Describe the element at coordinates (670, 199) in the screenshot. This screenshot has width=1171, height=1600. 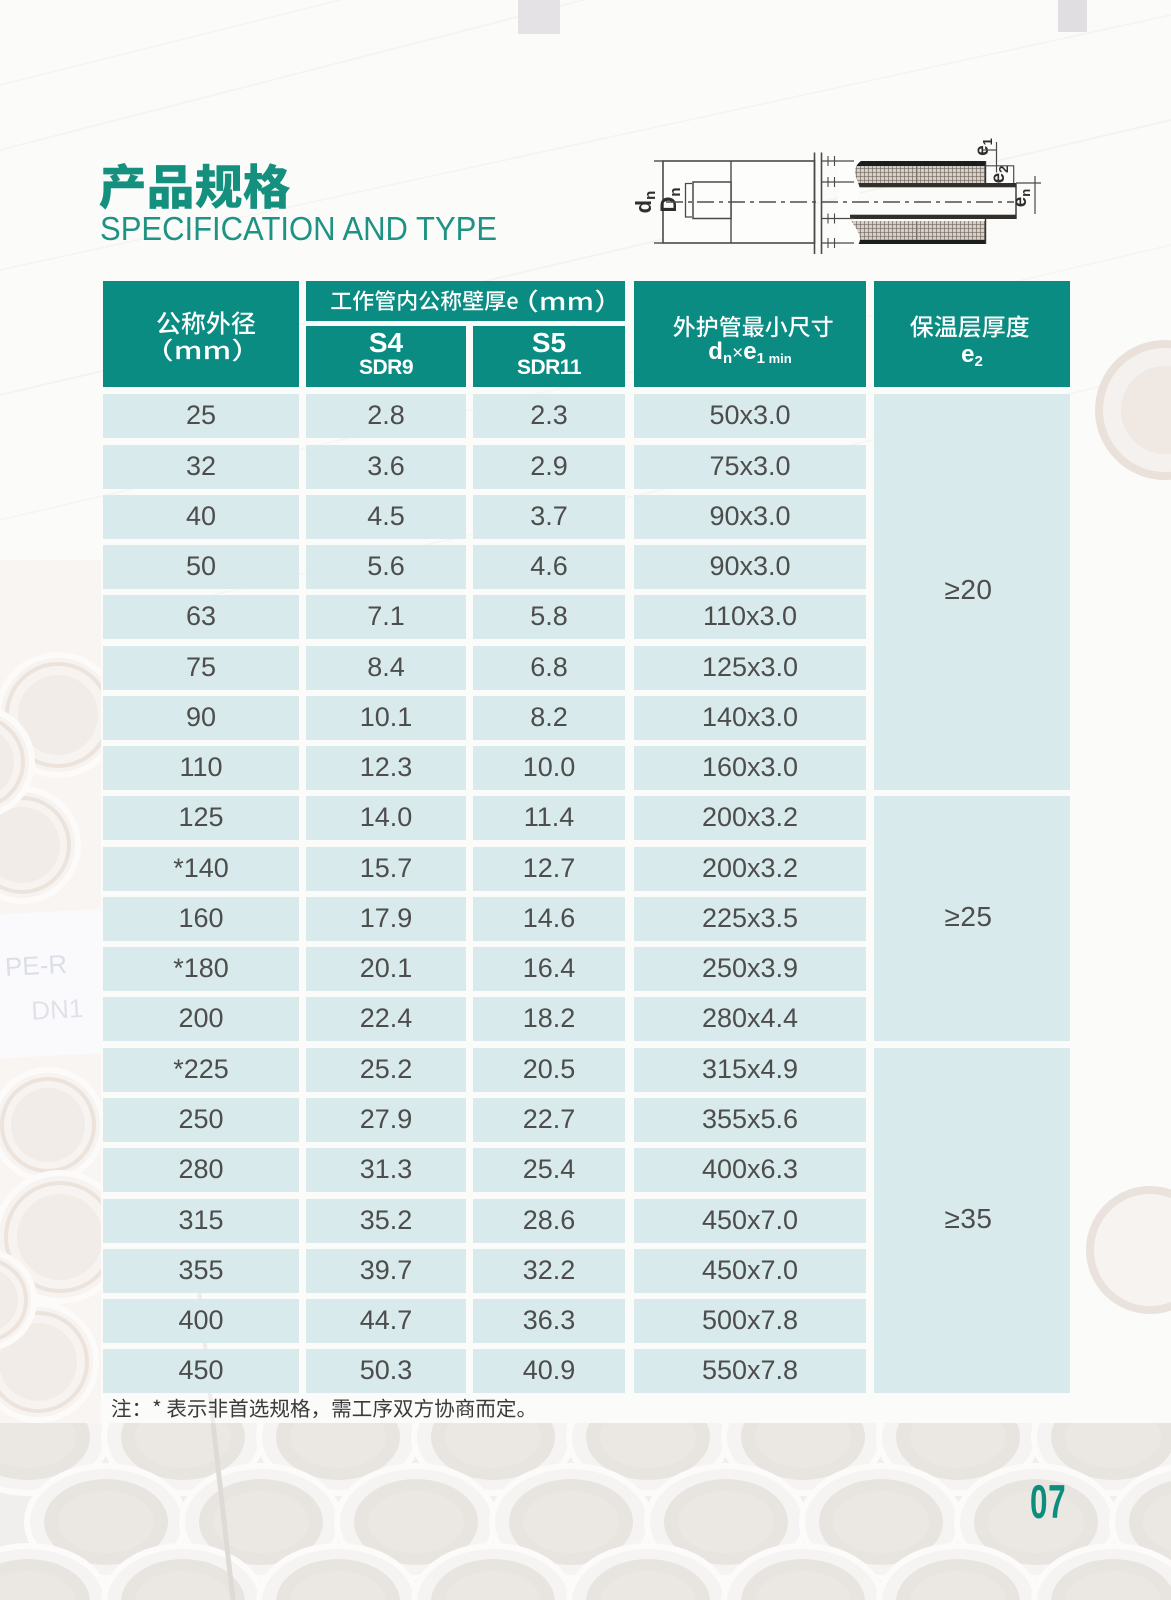
I see `svg-text: Dn` at that location.